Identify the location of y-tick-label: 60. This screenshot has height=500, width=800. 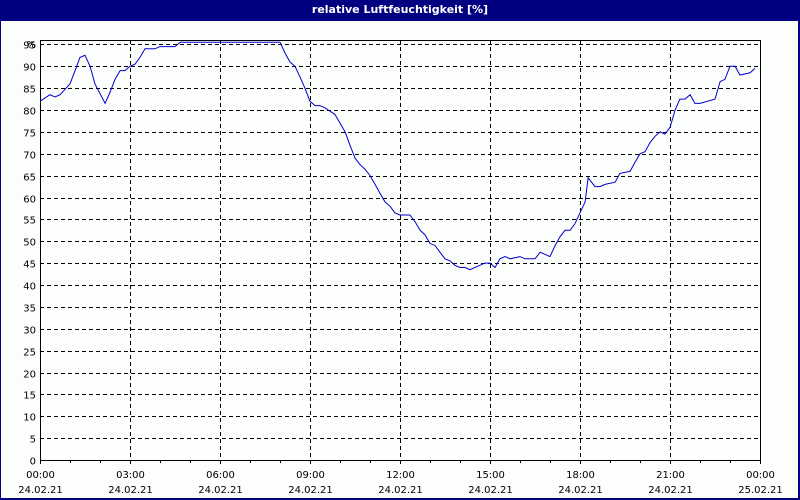
(29, 200).